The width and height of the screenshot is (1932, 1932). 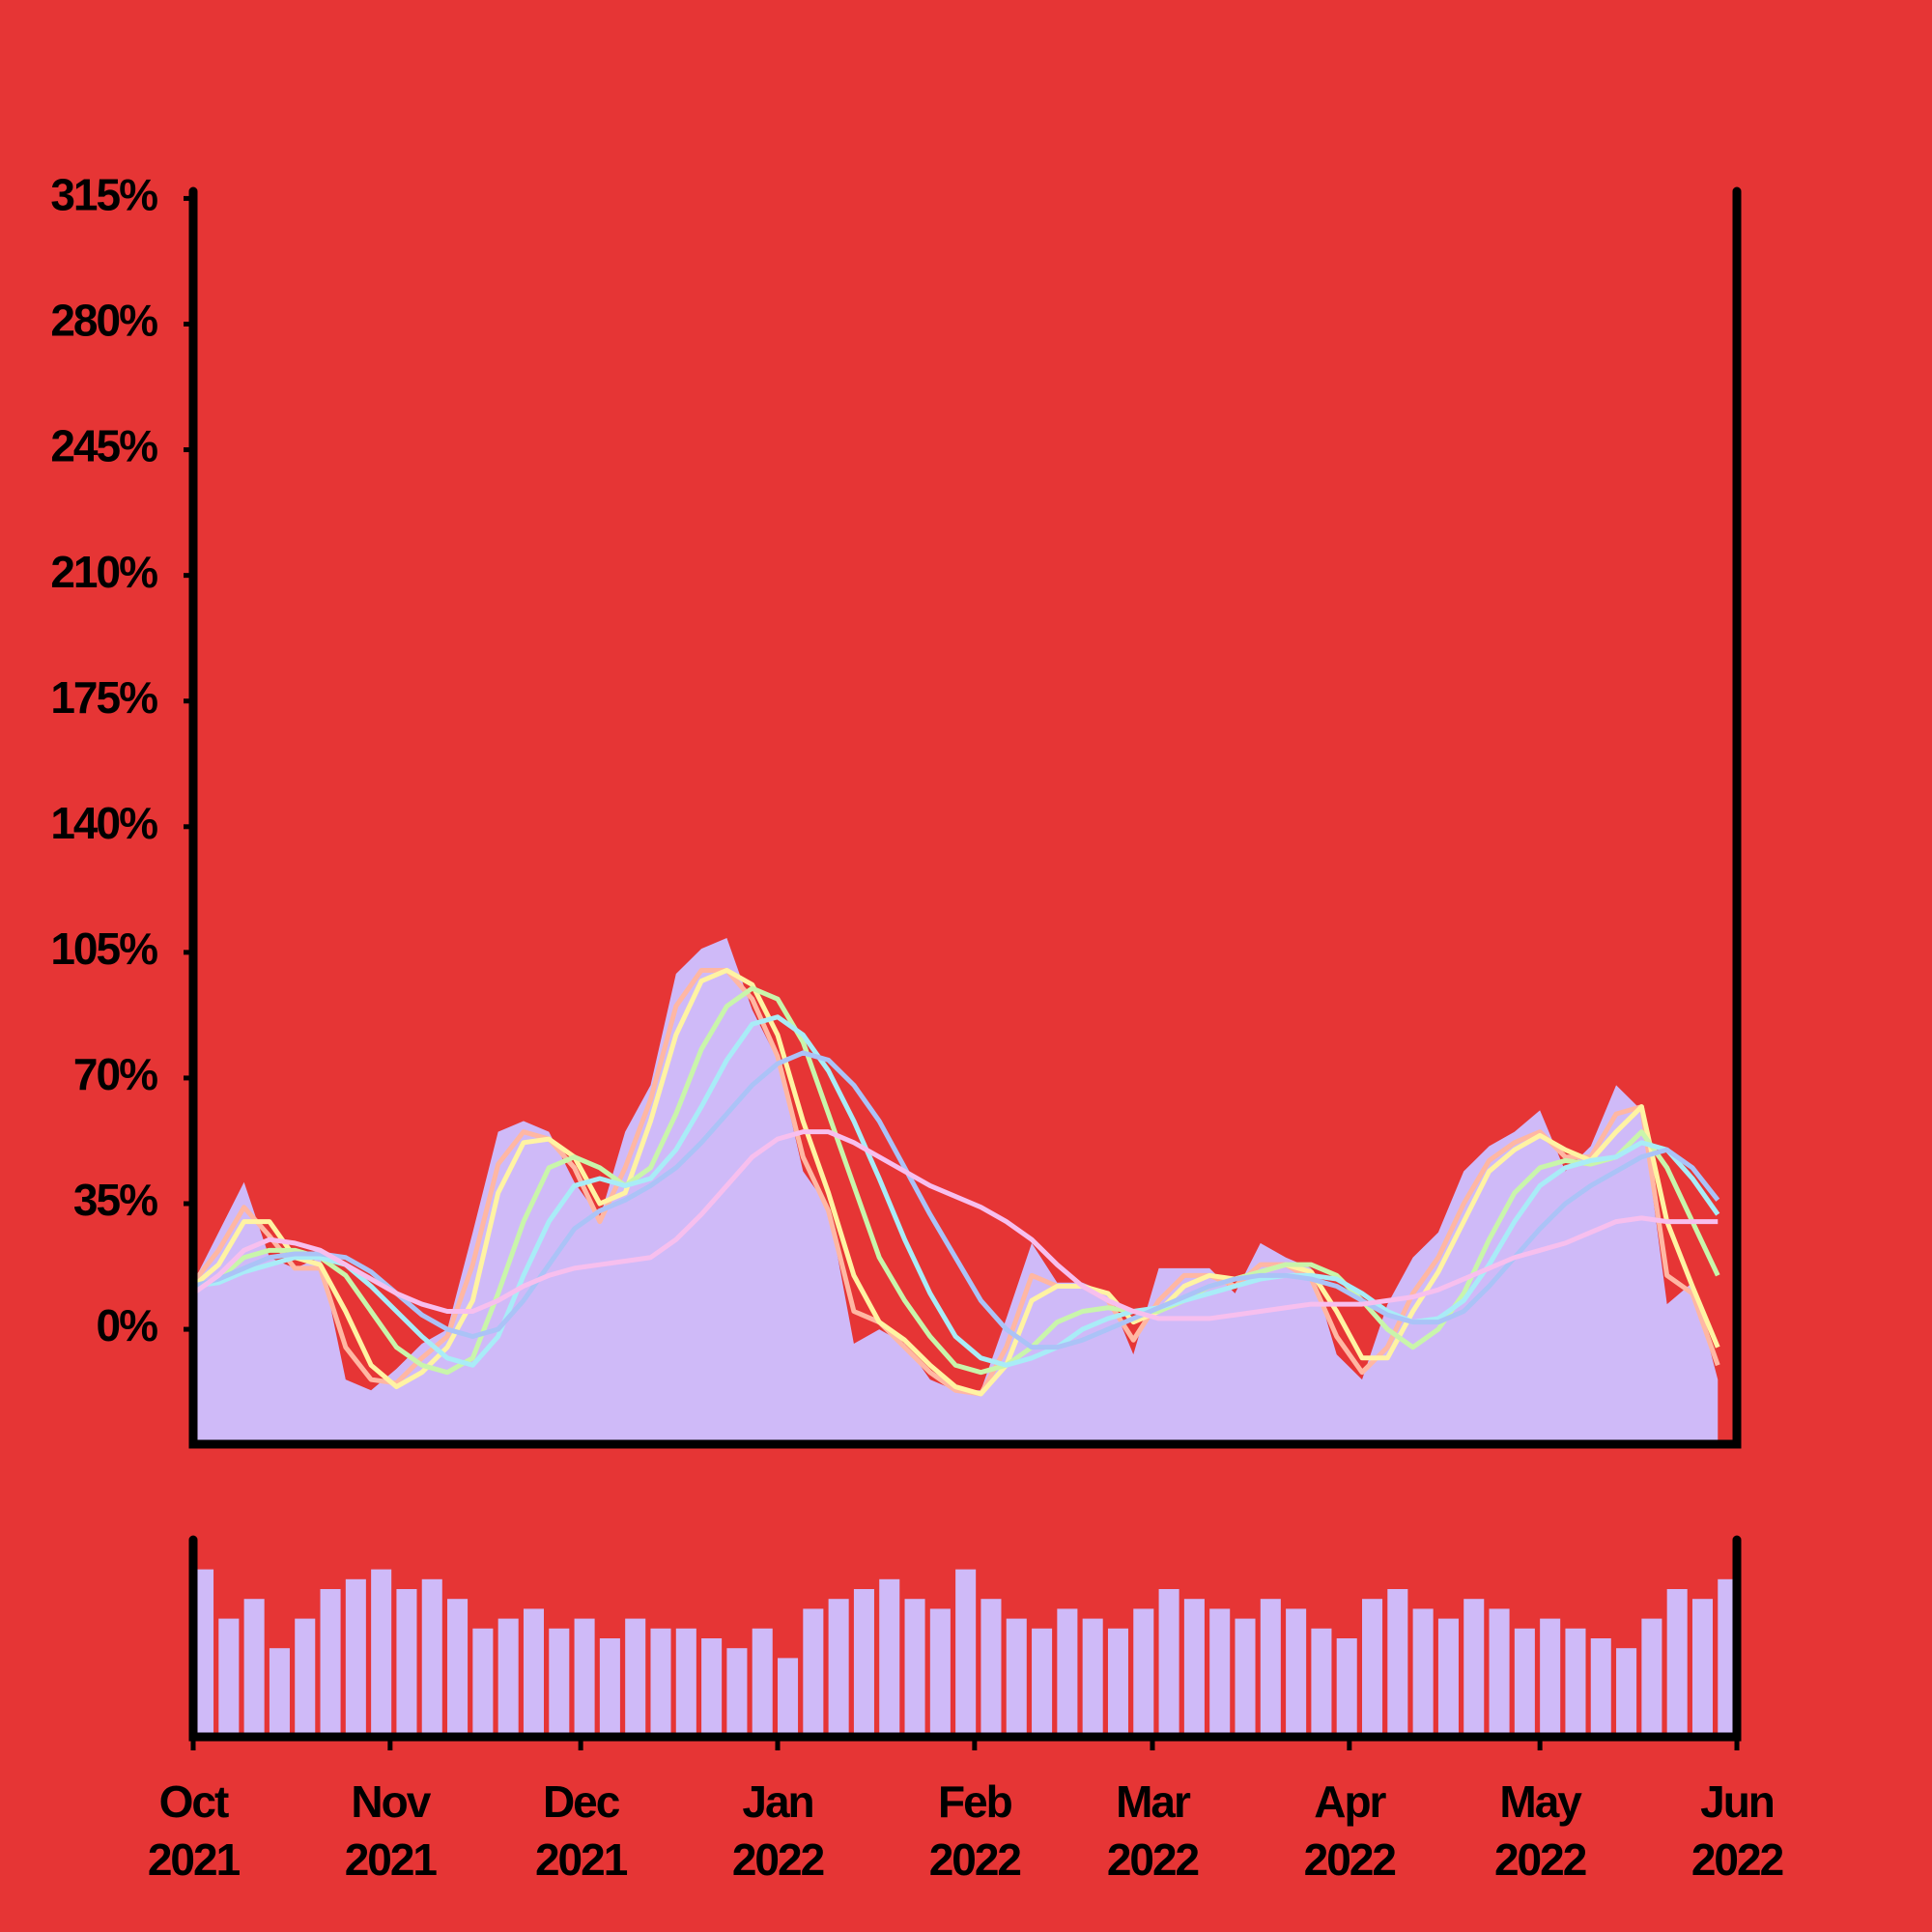 What do you see at coordinates (103, 446) in the screenshot?
I see `y-tick-label: 245%` at bounding box center [103, 446].